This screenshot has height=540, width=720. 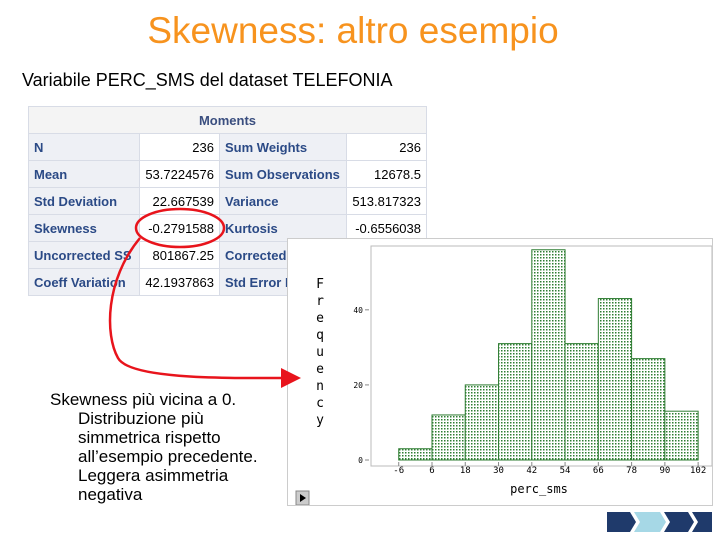 I want to click on table-row: N 236 Sum Weights 236, so click(x=227, y=147).